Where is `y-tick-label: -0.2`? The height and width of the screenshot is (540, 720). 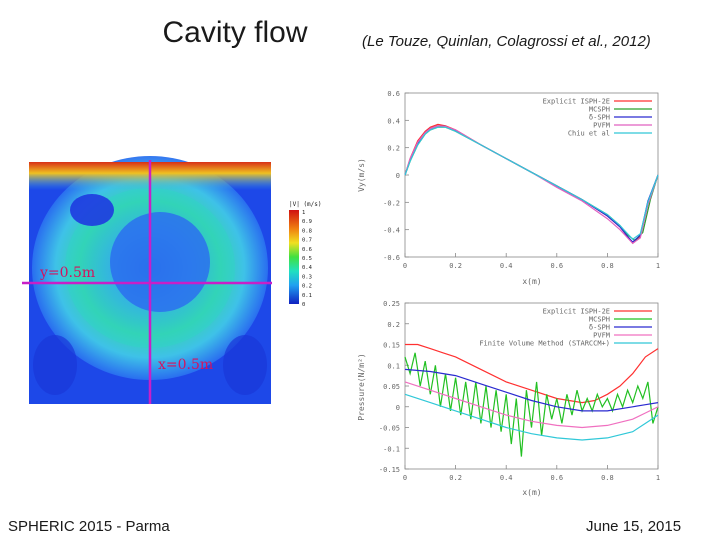
y-tick-label: -0.2 is located at coordinates (391, 203).